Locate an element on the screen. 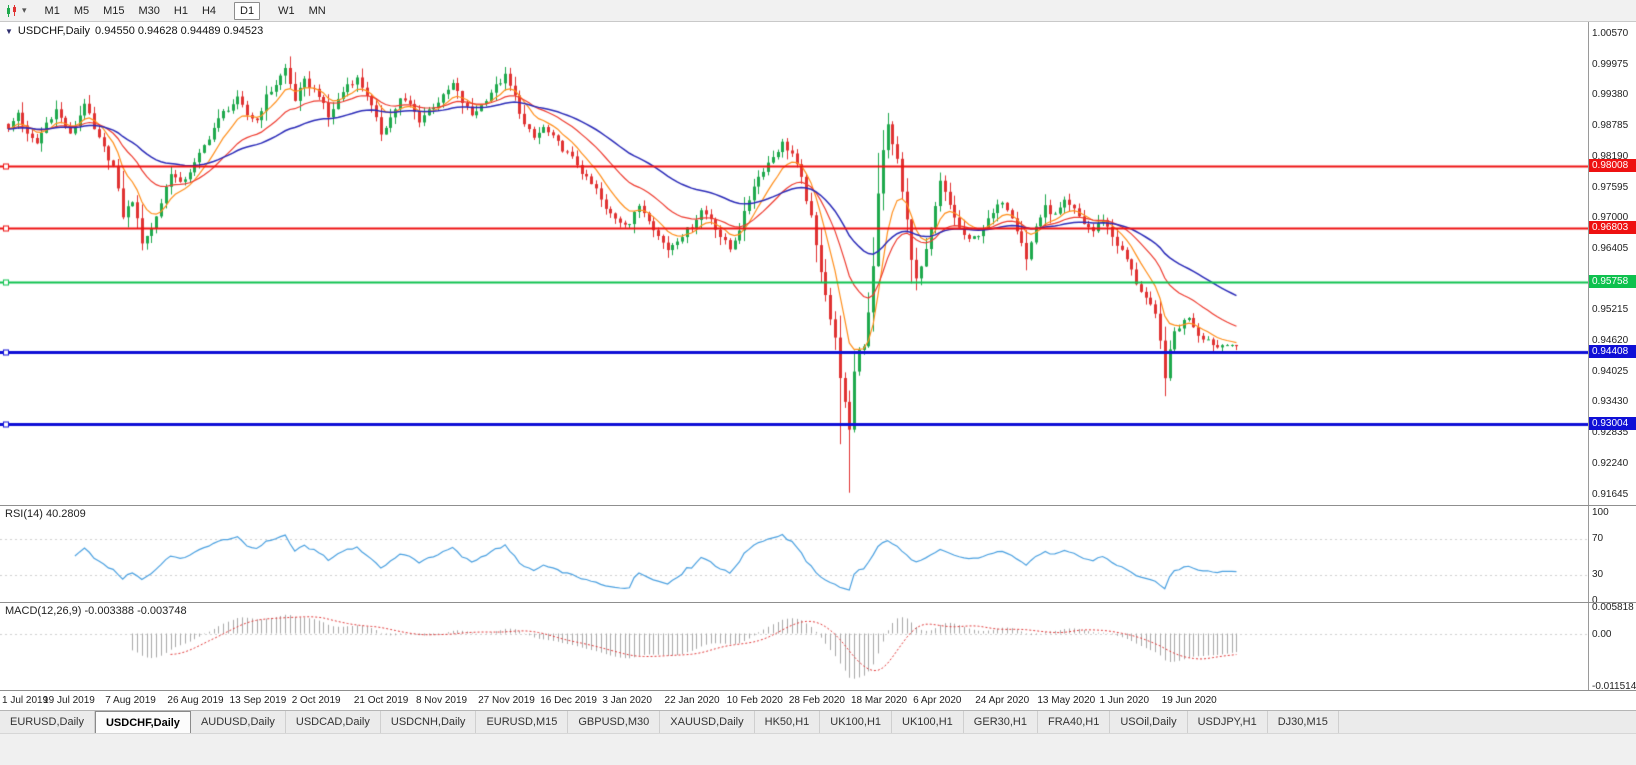  price-axis-label: 0.91645 is located at coordinates (1610, 494).